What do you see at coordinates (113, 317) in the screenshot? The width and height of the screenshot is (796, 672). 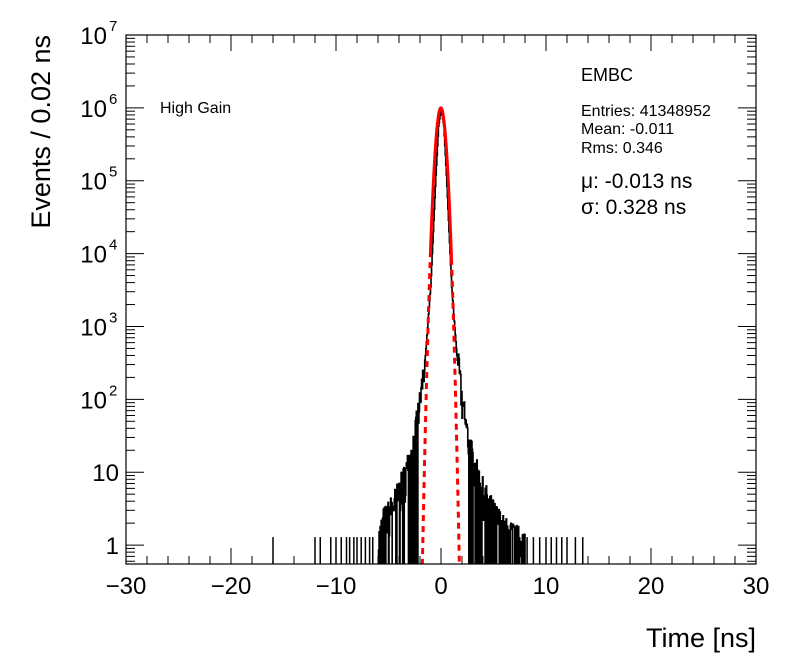 I see `y-tick-exponent: 3` at bounding box center [113, 317].